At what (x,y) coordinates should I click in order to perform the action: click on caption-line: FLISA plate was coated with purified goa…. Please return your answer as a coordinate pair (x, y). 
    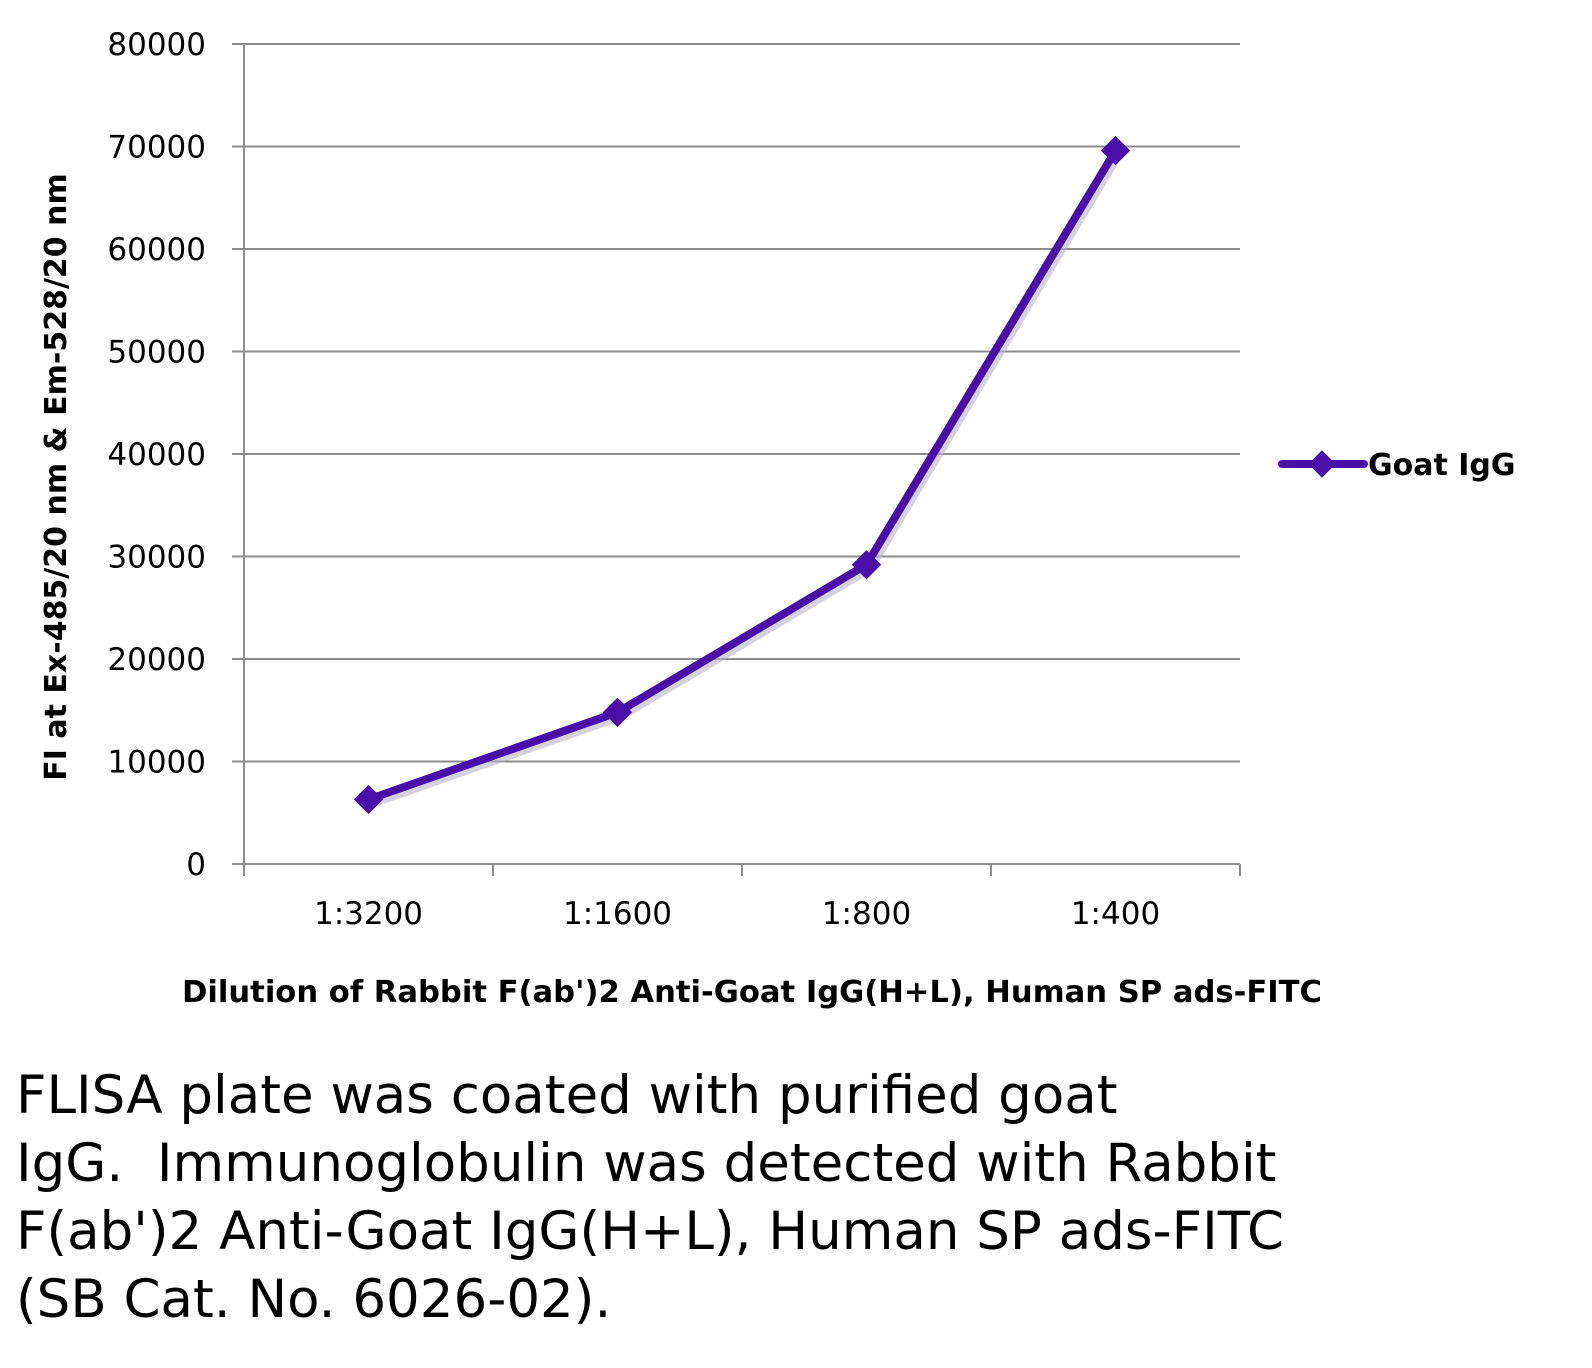
    Looking at the image, I should click on (567, 1095).